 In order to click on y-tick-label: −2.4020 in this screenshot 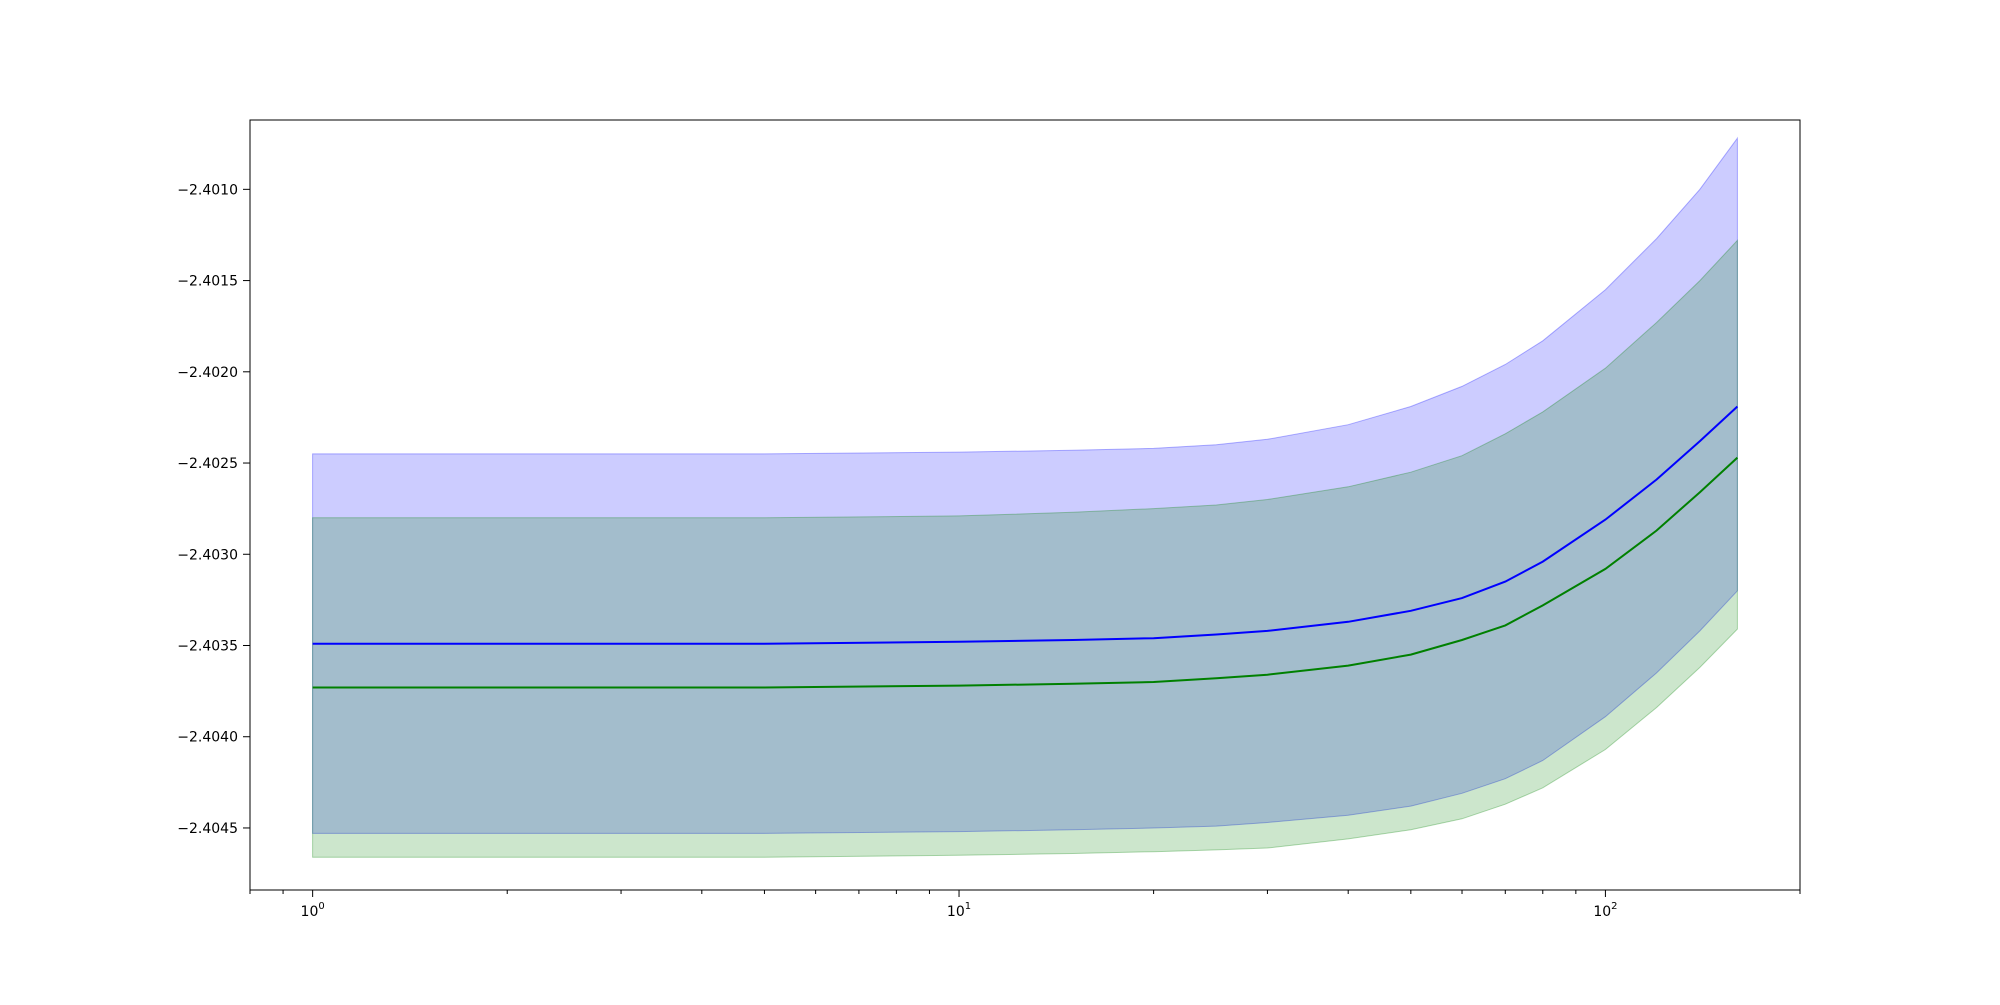, I will do `click(207, 373)`.